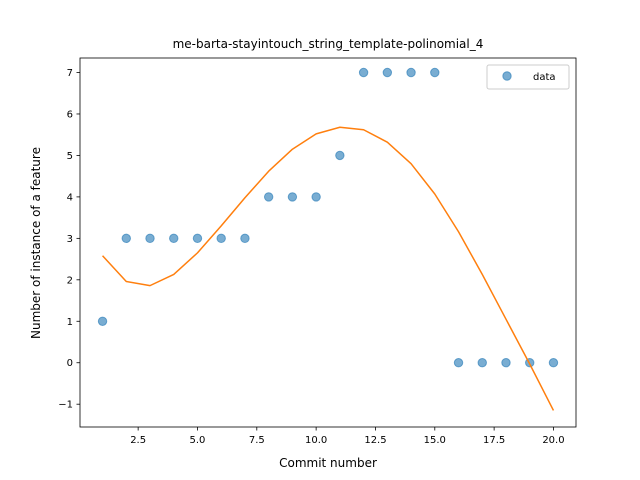 Image resolution: width=640 pixels, height=480 pixels. Describe the element at coordinates (435, 440) in the screenshot. I see `x-tick-label: 15.0` at that location.